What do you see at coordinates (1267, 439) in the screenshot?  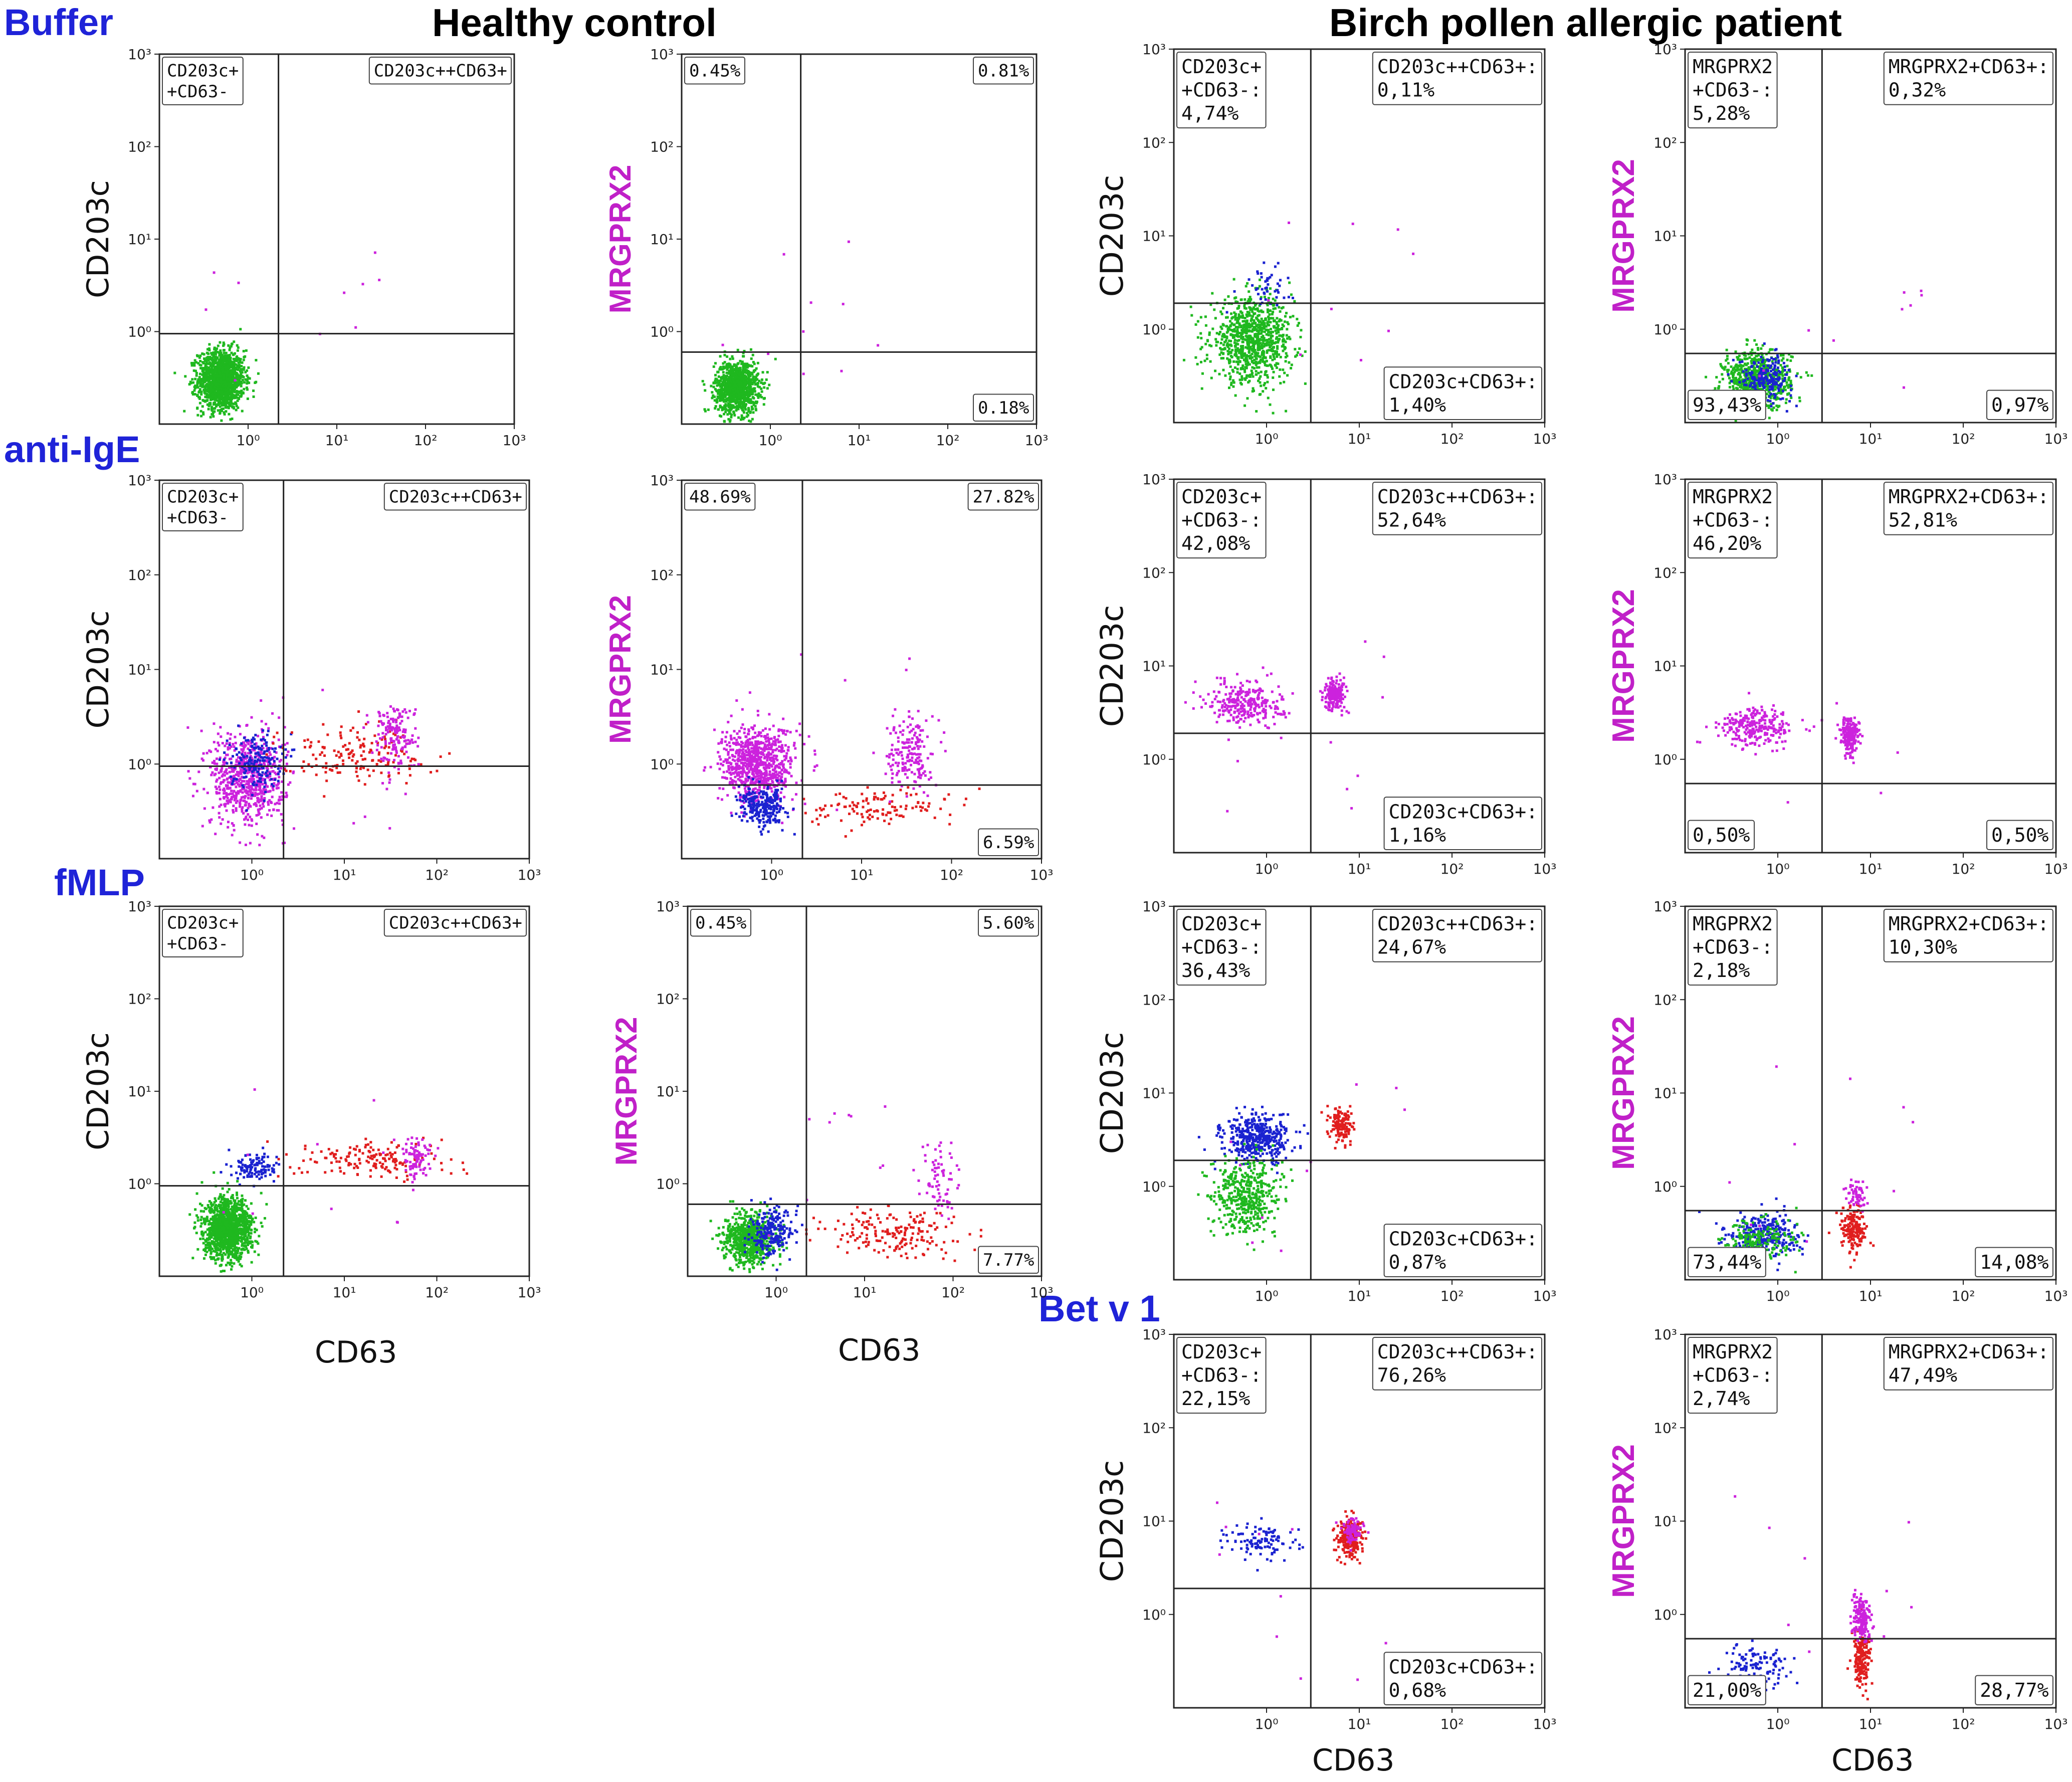 I see `x-tick-label: 10⁰` at bounding box center [1267, 439].